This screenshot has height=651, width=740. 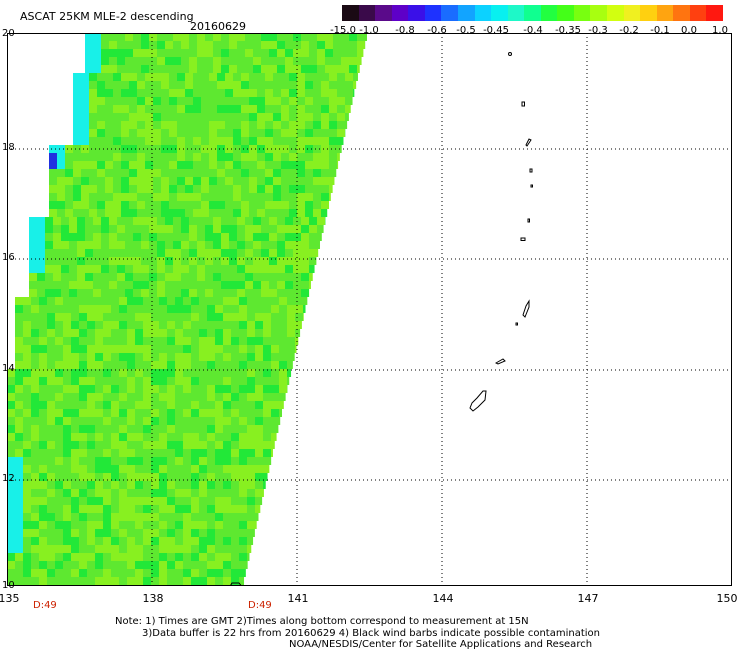 What do you see at coordinates (588, 598) in the screenshot?
I see `x-tick-label: 147` at bounding box center [588, 598].